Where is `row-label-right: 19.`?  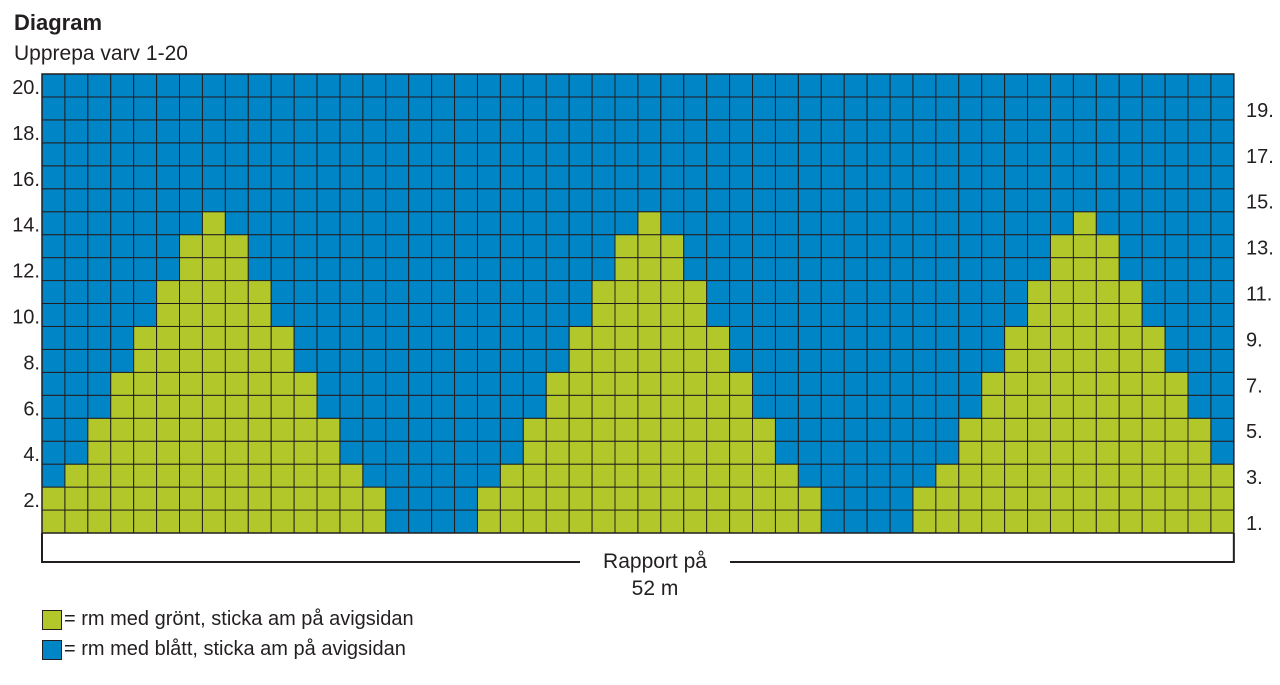 row-label-right: 19. is located at coordinates (1260, 111).